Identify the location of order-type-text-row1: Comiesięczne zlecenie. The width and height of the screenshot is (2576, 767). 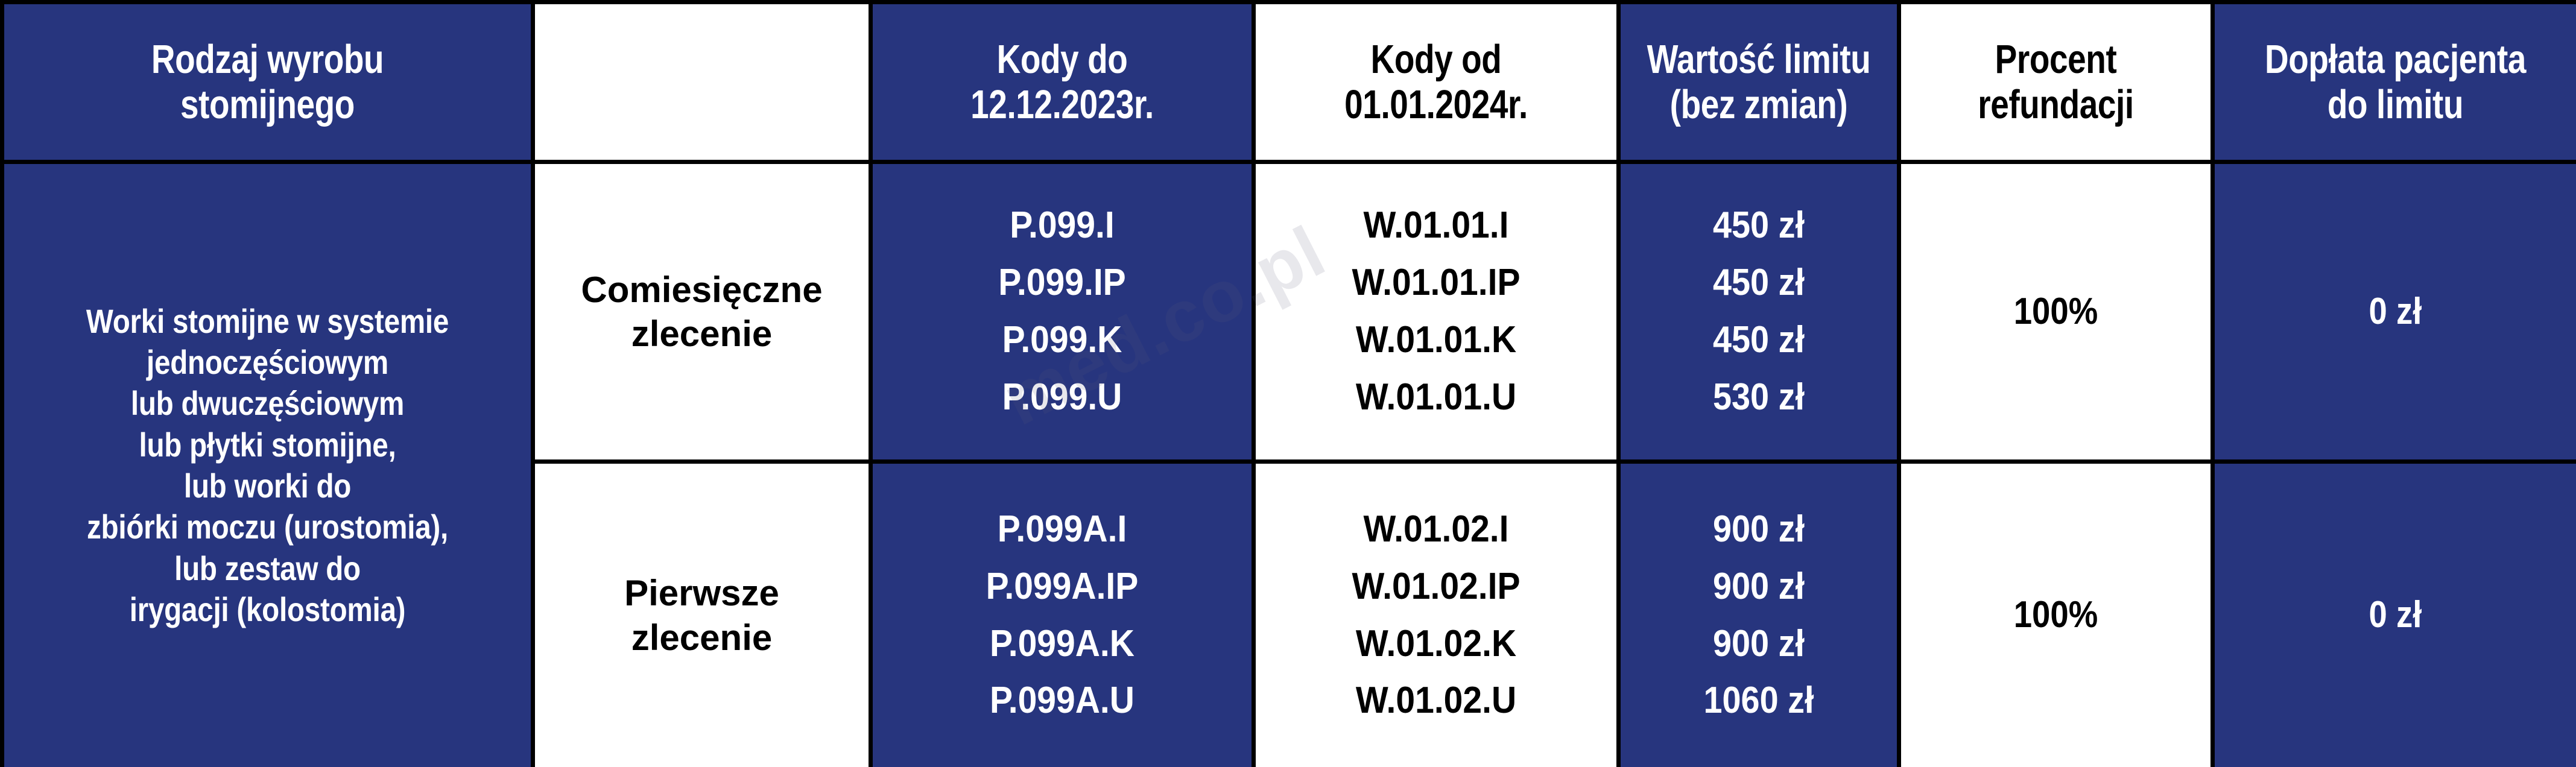
(702, 311).